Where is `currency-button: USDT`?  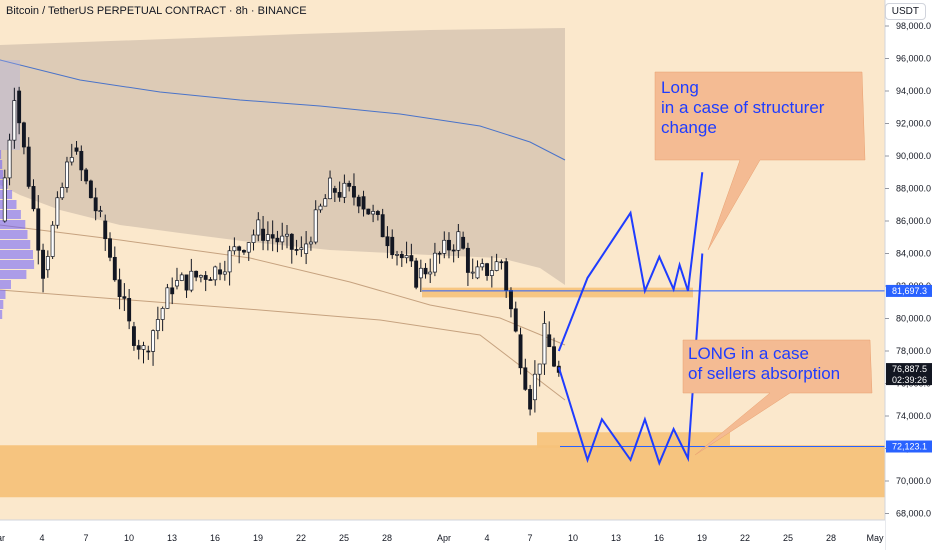
currency-button: USDT is located at coordinates (905, 11).